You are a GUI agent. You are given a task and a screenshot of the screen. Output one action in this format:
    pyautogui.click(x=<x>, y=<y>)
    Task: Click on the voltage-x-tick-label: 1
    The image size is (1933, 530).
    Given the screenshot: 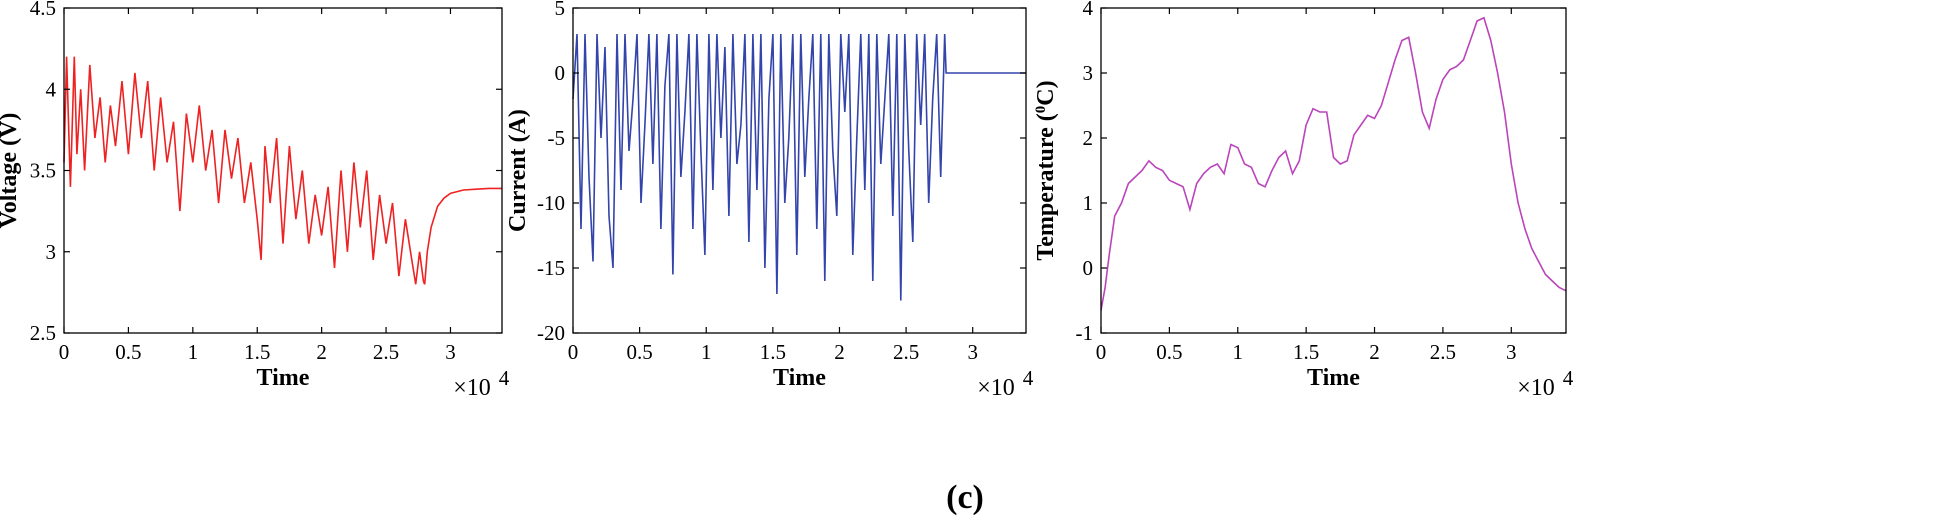 What is the action you would take?
    pyautogui.click(x=193, y=352)
    